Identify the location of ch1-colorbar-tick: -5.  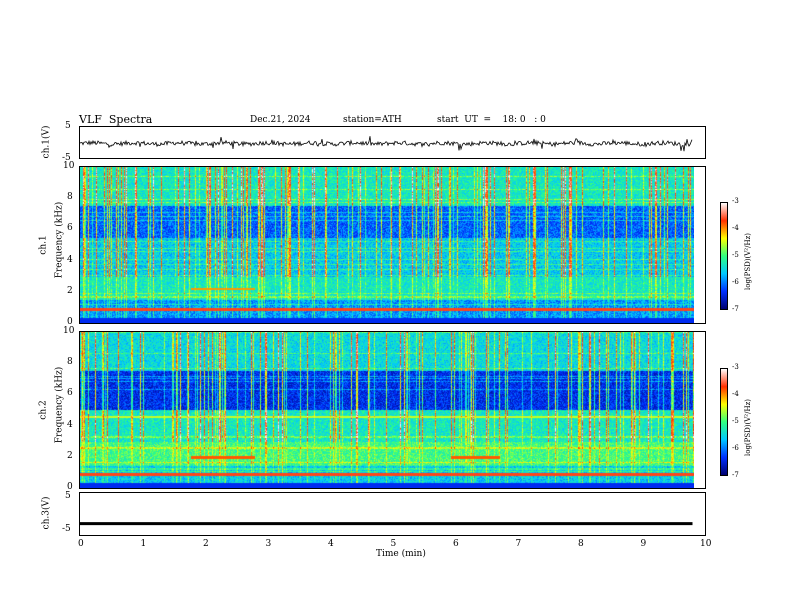
(735, 255).